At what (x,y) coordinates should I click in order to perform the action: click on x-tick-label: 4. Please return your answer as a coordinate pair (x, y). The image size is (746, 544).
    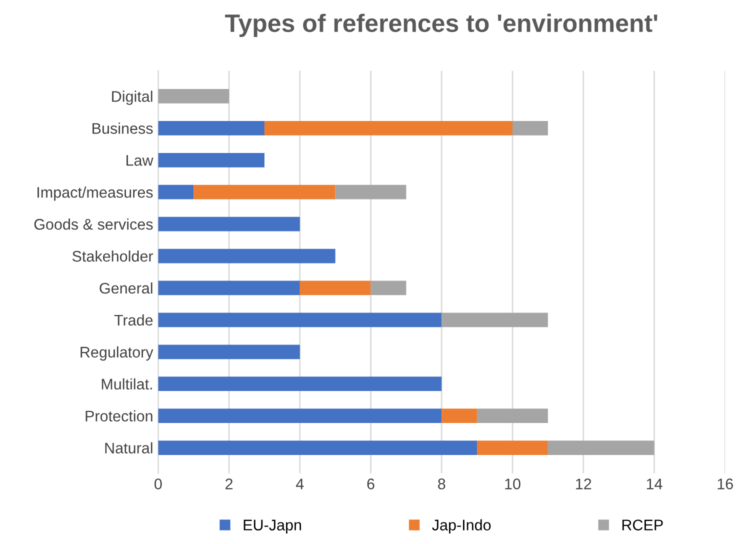
    Looking at the image, I should click on (300, 484).